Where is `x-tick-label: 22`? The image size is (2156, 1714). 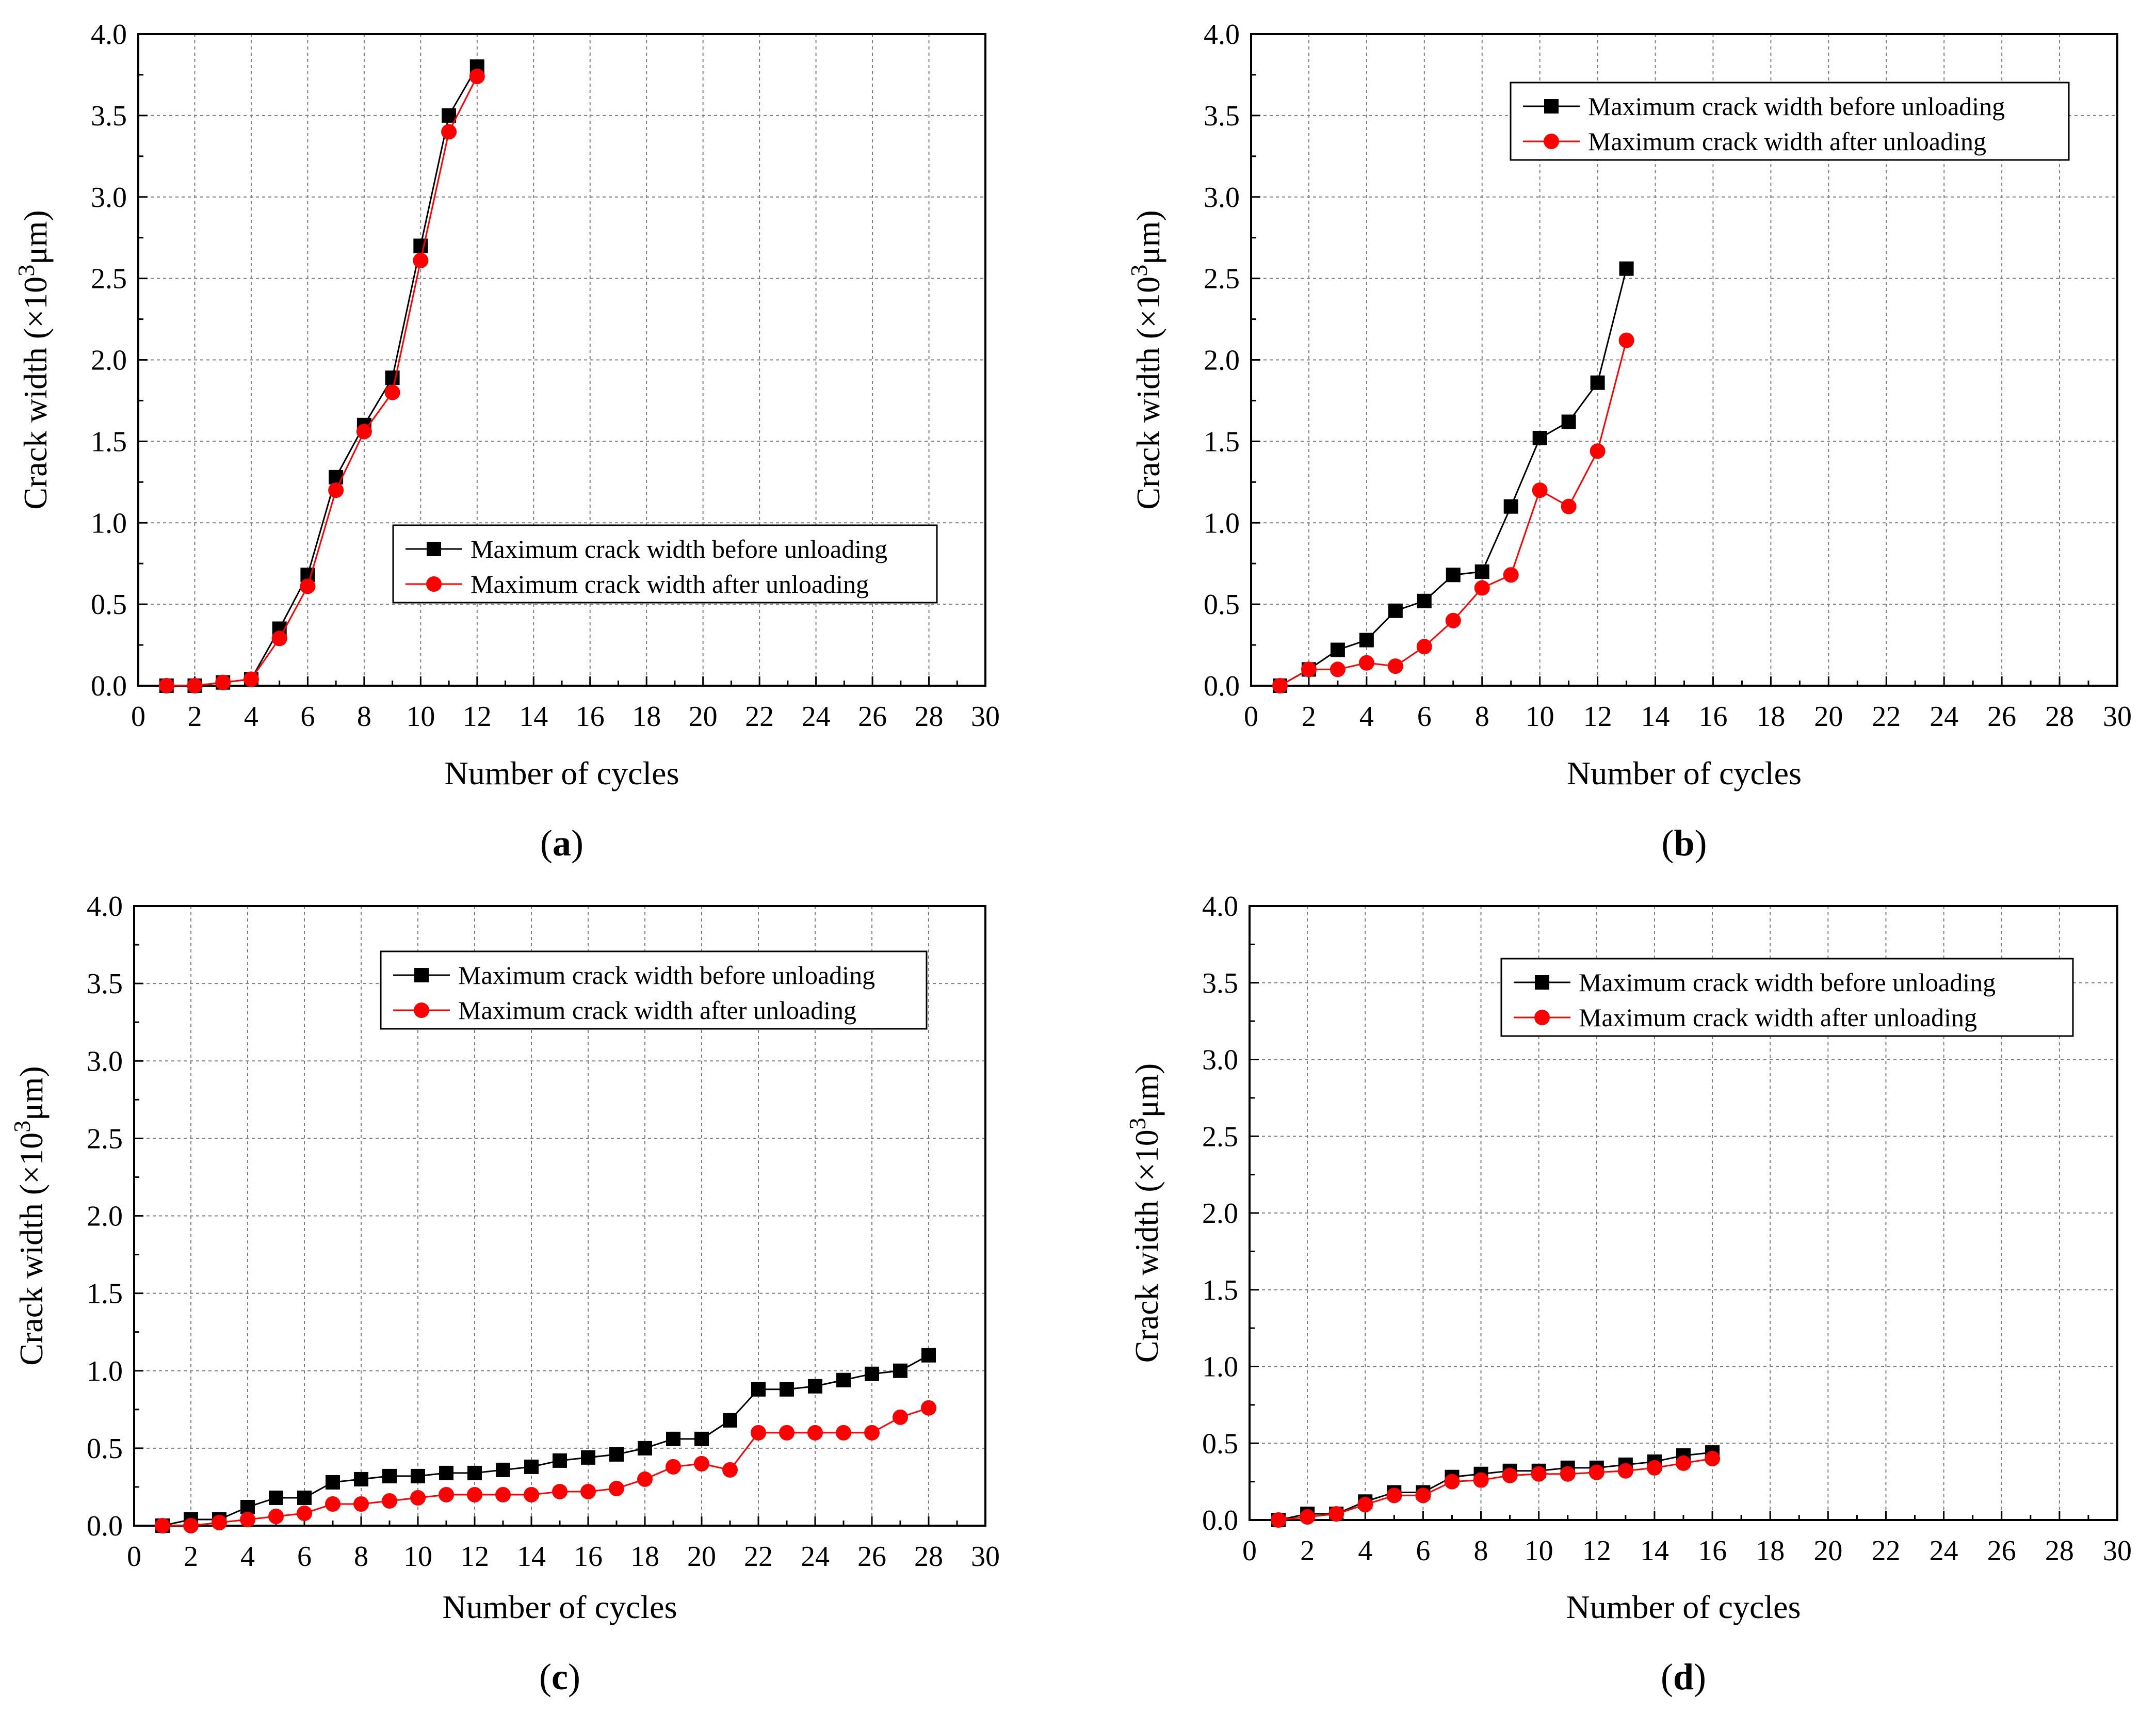
x-tick-label: 22 is located at coordinates (1886, 717).